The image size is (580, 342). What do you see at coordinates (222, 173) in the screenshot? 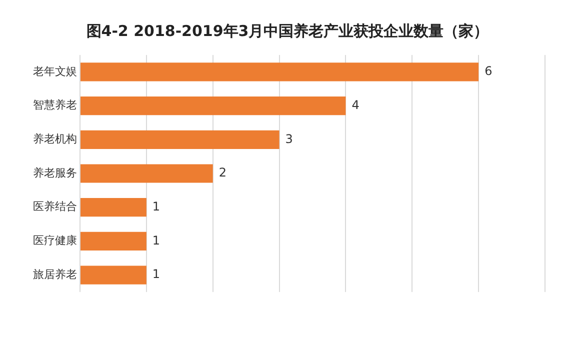
I see `data-label: 2` at bounding box center [222, 173].